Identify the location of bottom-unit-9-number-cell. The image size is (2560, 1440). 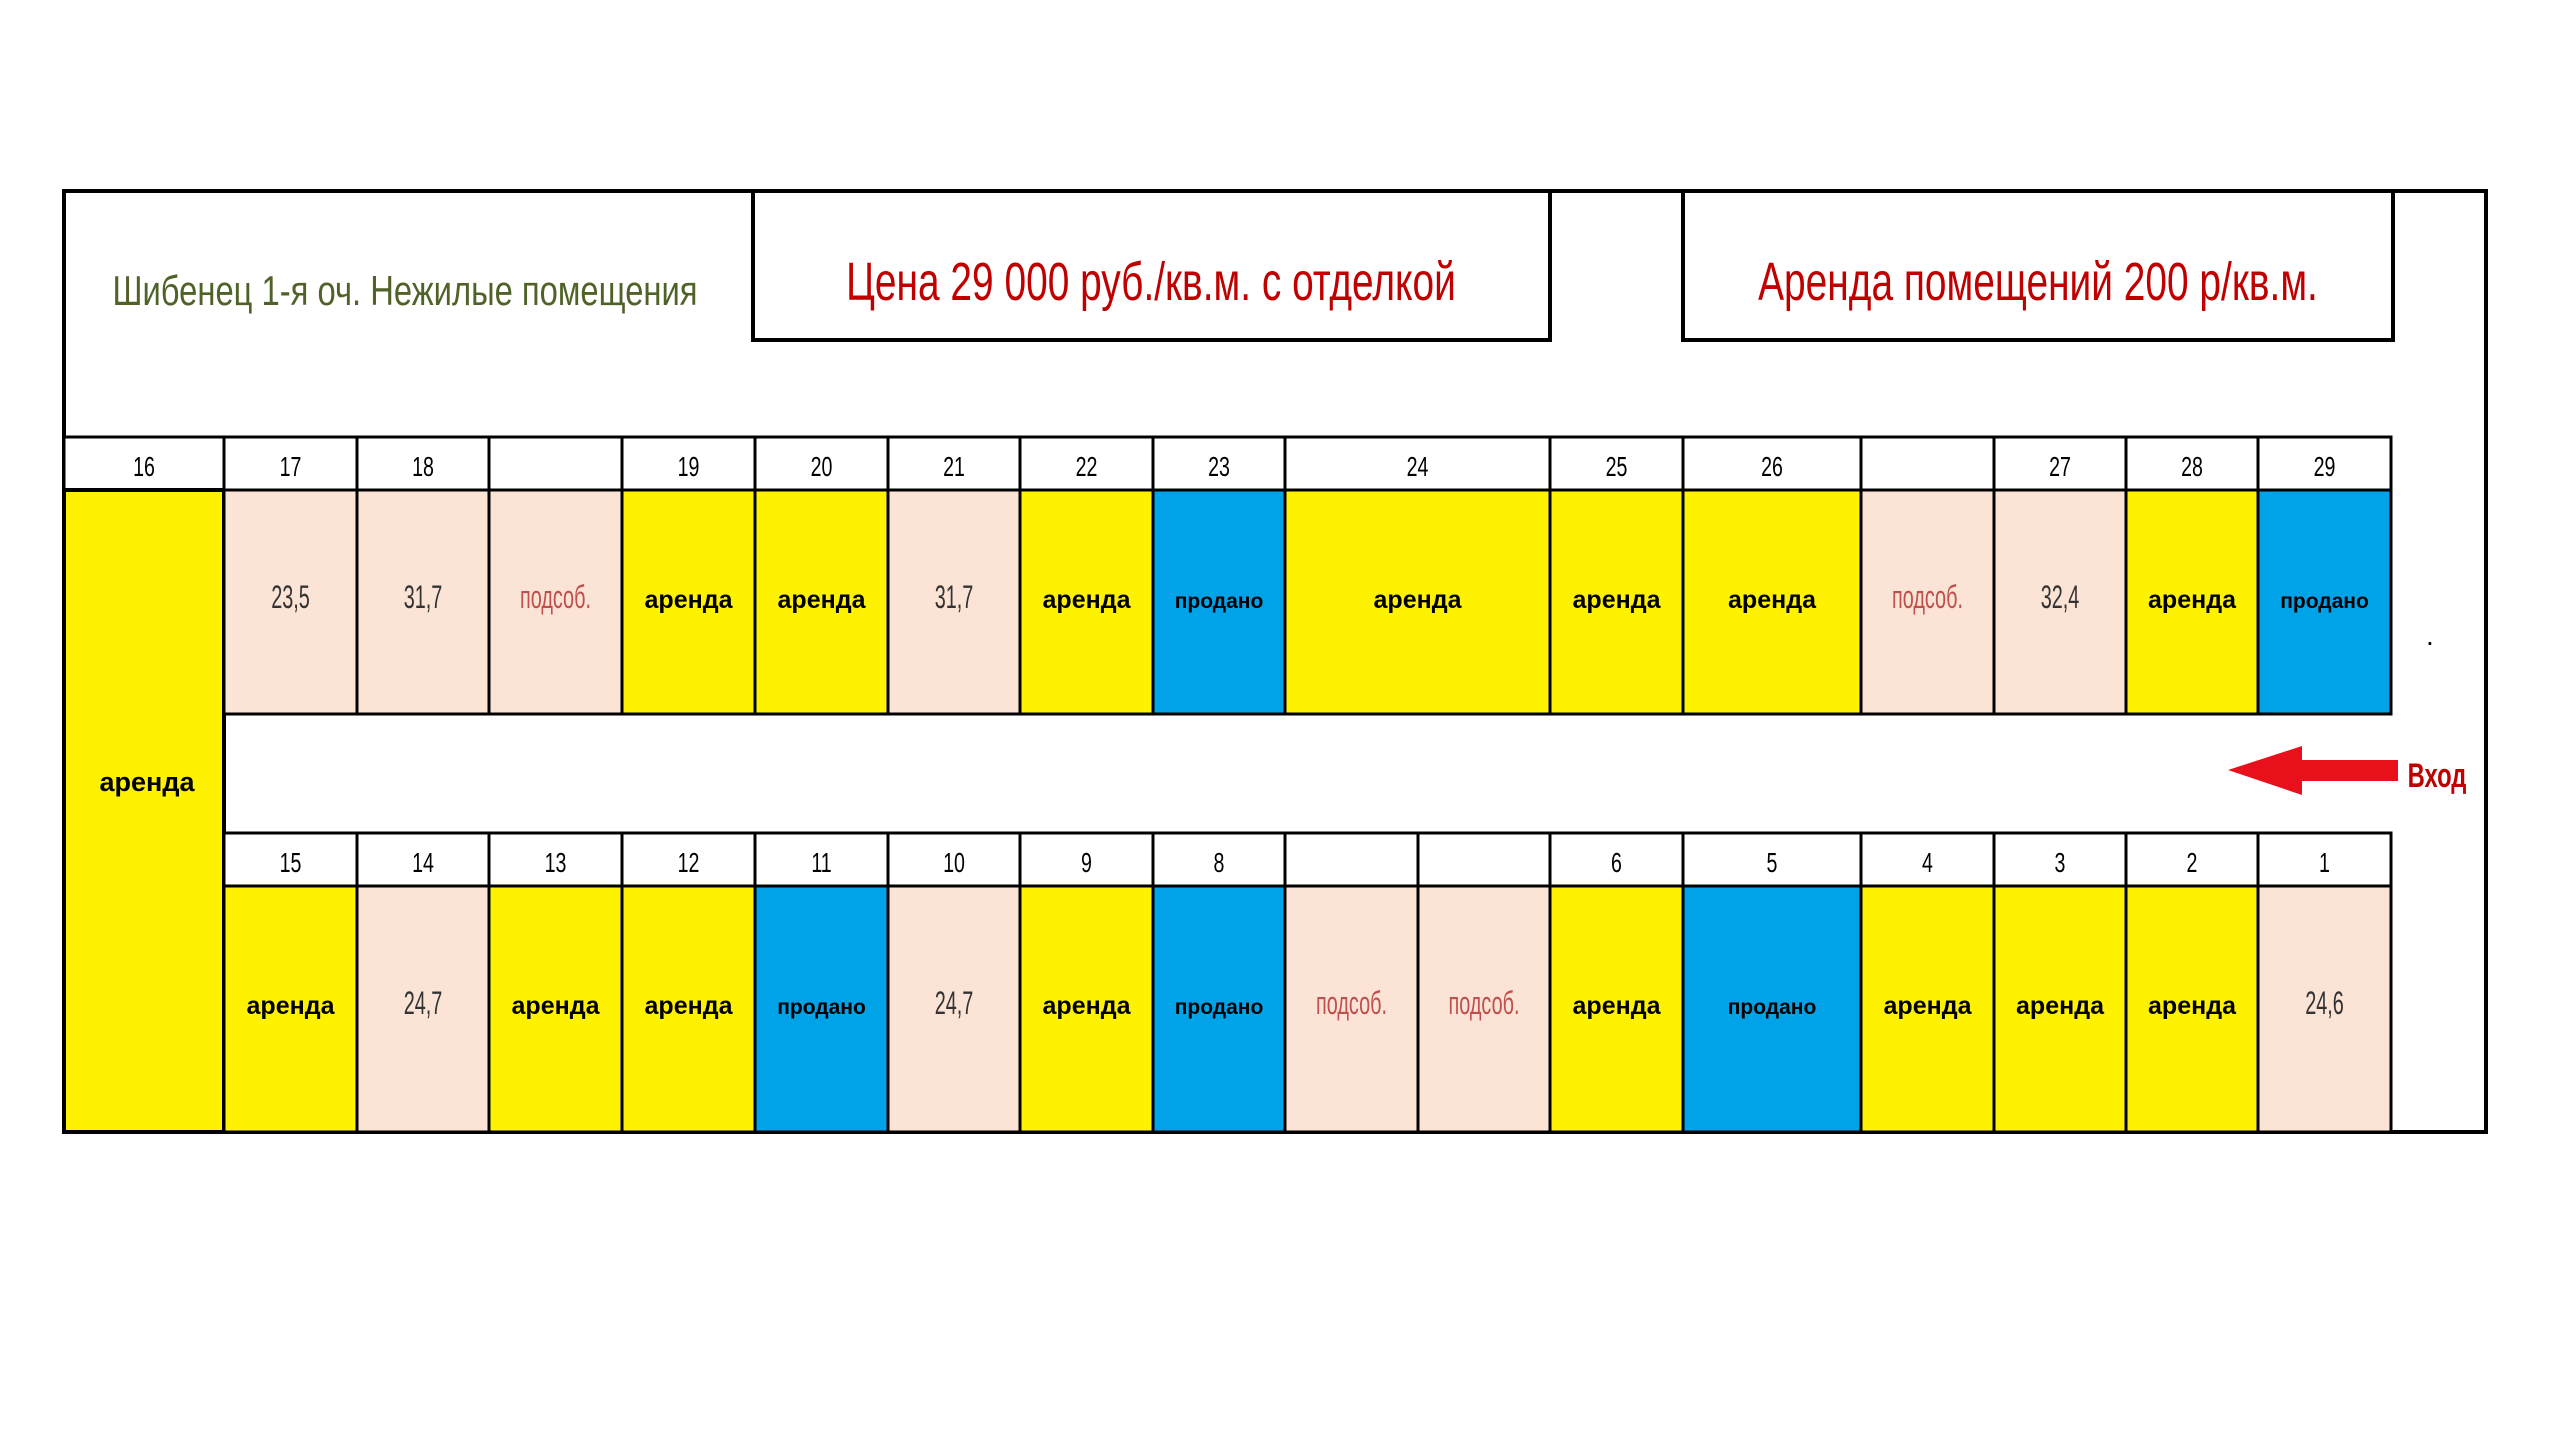
(1484, 859).